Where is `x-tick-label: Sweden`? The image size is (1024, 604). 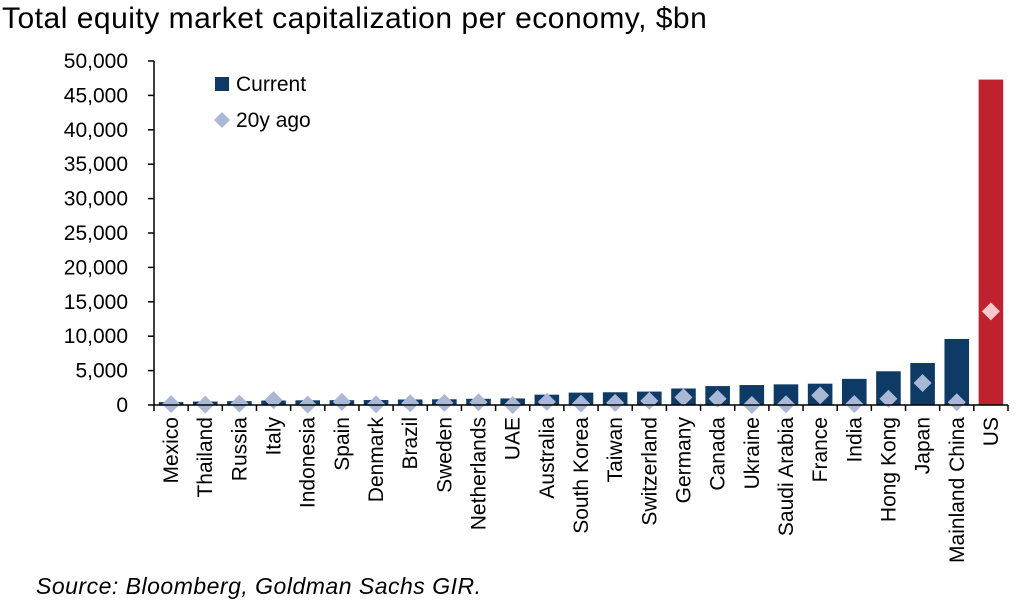 x-tick-label: Sweden is located at coordinates (444, 455).